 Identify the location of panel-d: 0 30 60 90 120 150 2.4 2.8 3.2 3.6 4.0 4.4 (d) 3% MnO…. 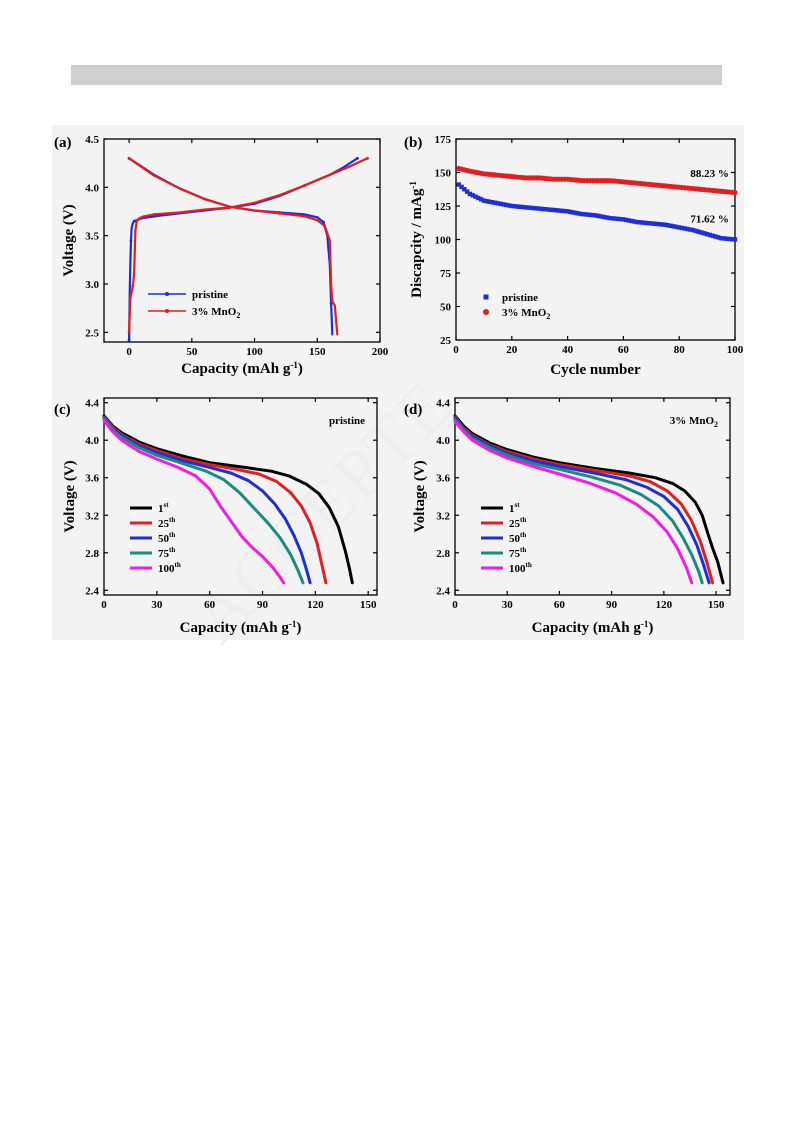
(573, 514).